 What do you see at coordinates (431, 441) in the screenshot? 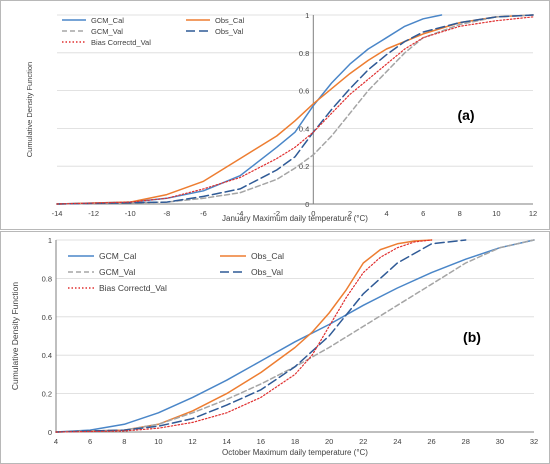
I see `x-tick-label: 26` at bounding box center [431, 441].